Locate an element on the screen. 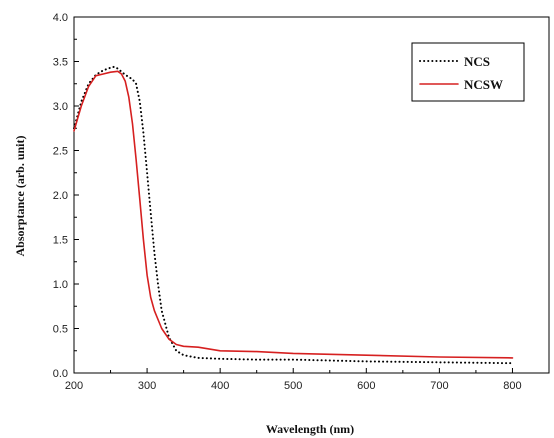 This screenshot has height=438, width=554. x-tick-label: 300 is located at coordinates (147, 386).